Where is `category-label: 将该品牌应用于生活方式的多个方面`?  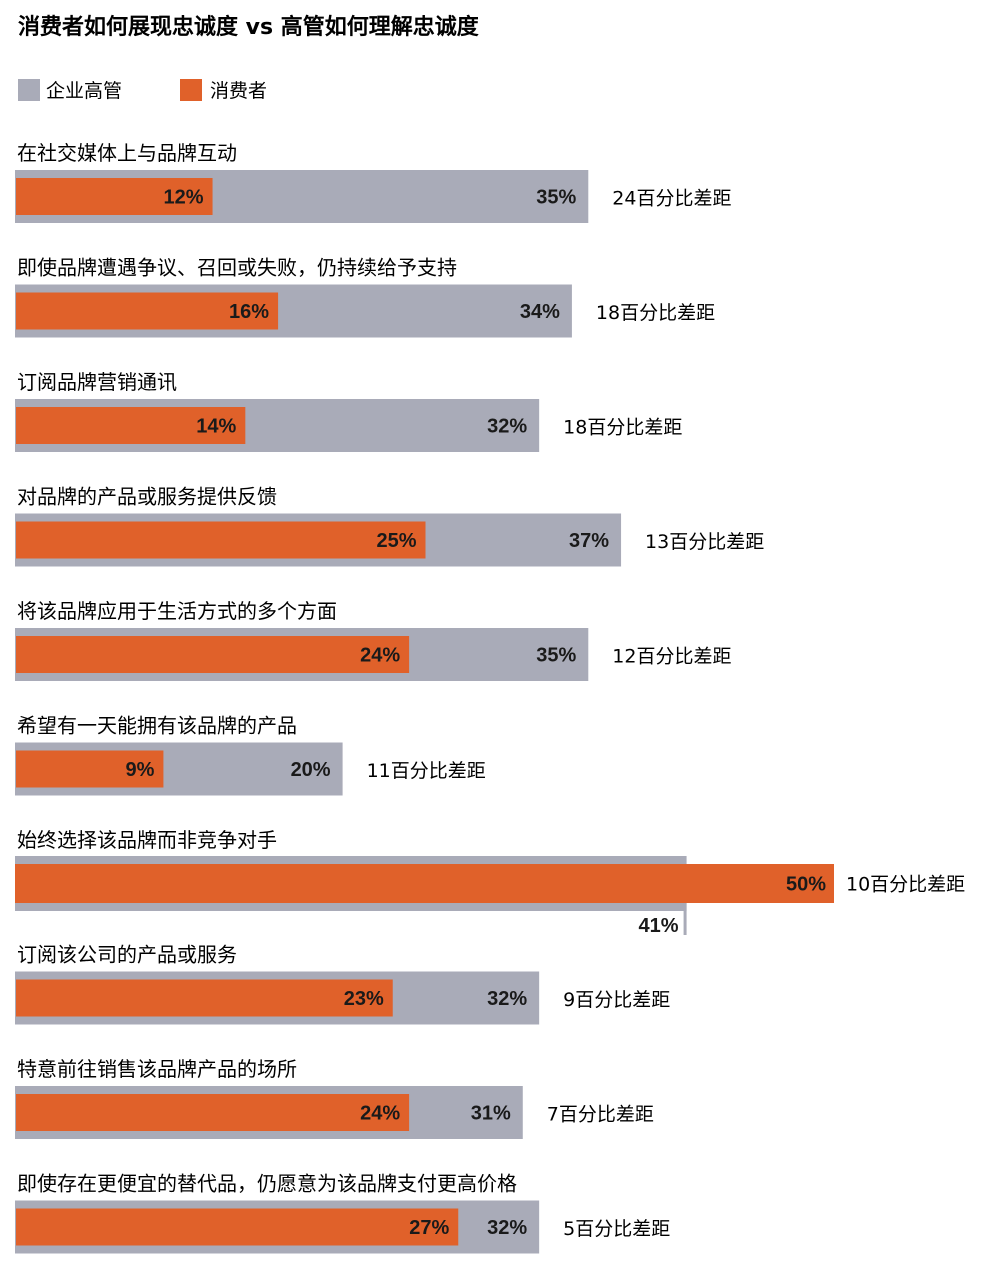 category-label: 将该品牌应用于生活方式的多个方面 is located at coordinates (177, 611).